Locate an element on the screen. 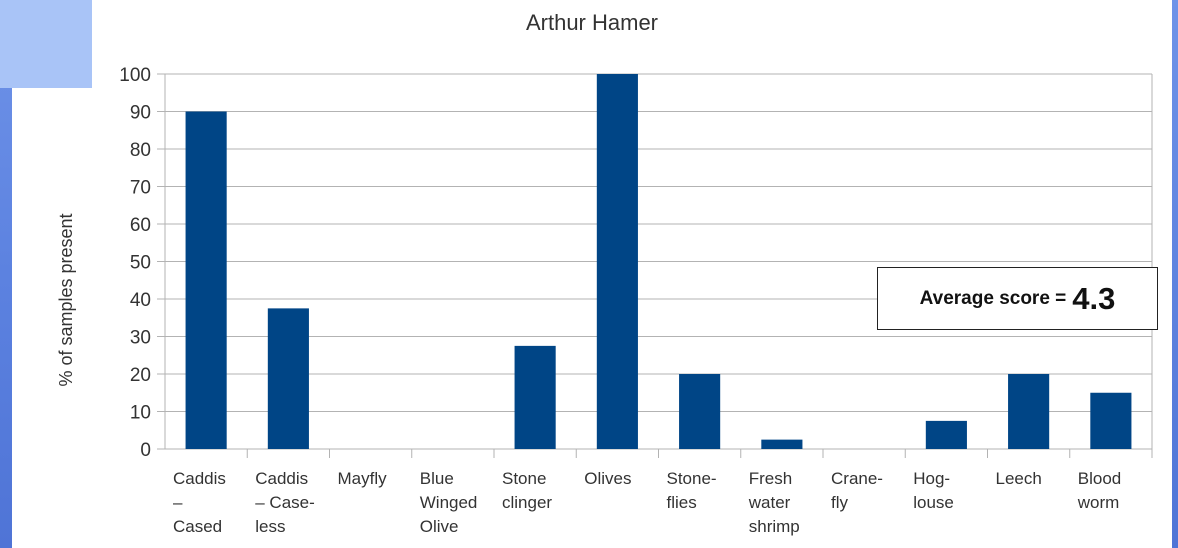 The height and width of the screenshot is (548, 1178). y-axis-label: % of samples present is located at coordinates (66, 299).